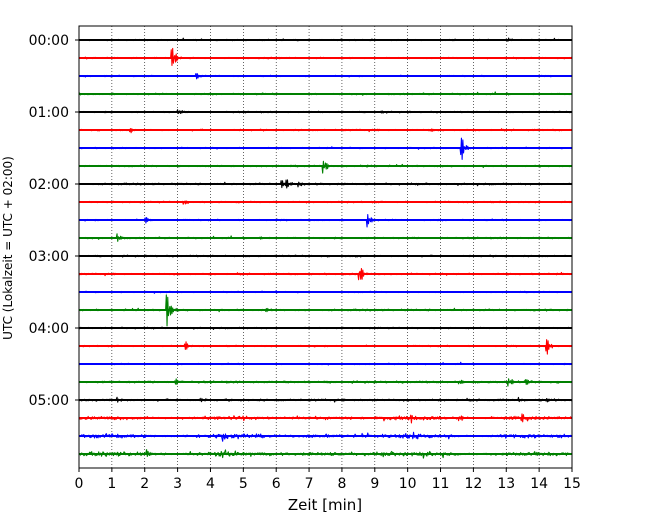 The width and height of the screenshot is (650, 520). What do you see at coordinates (177, 484) in the screenshot?
I see `x-tick-label: 3` at bounding box center [177, 484].